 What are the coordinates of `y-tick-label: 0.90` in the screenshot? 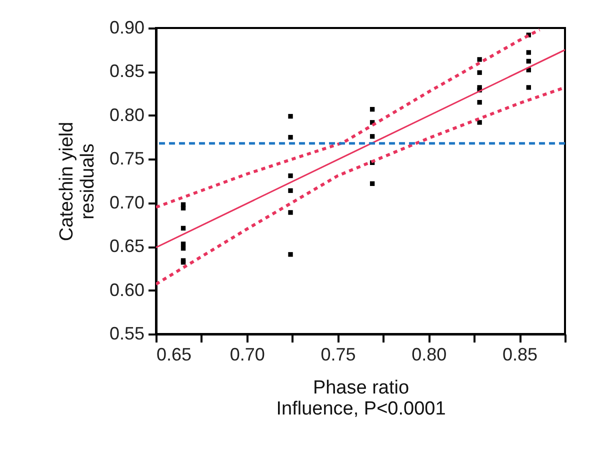 It's located at (126, 28).